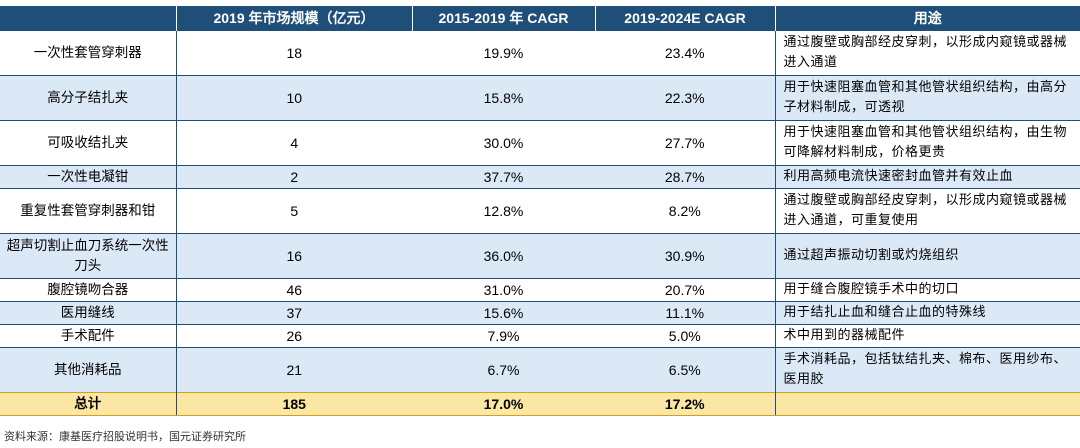 This screenshot has height=448, width=1080. I want to click on table-row: 其他消耗品 21 6.7% 6.5% 手术消耗品，包括钛结扎夹、棉布、医用纱布、医用胶, so click(540, 370).